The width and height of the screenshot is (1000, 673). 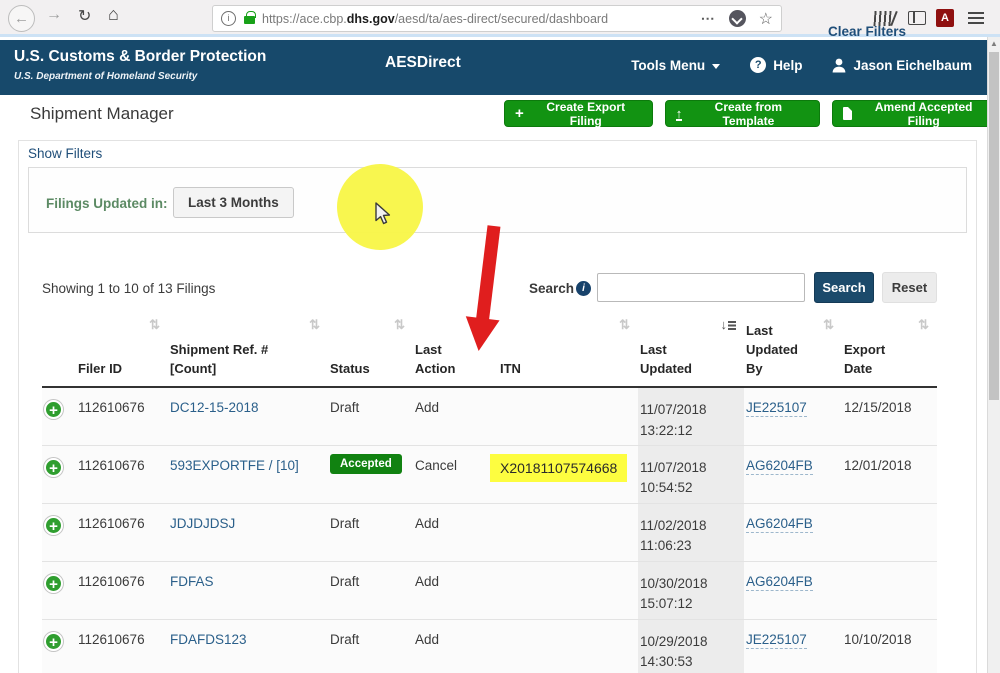 What do you see at coordinates (708, 18) in the screenshot?
I see `page-actions-icon: ⋯` at bounding box center [708, 18].